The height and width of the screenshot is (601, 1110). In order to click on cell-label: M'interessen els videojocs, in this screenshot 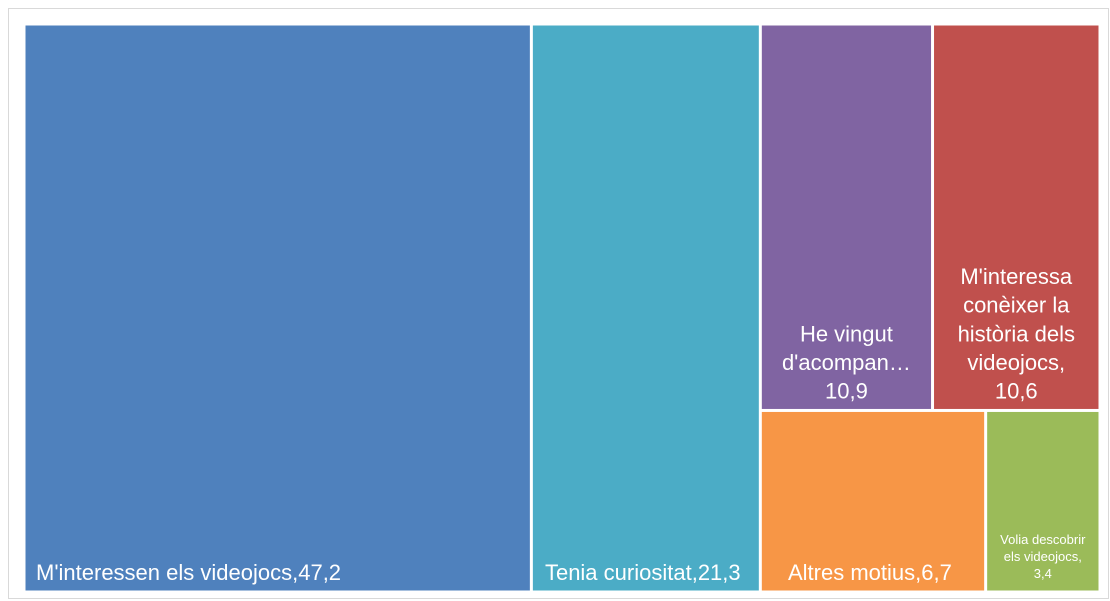, I will do `click(167, 572)`.